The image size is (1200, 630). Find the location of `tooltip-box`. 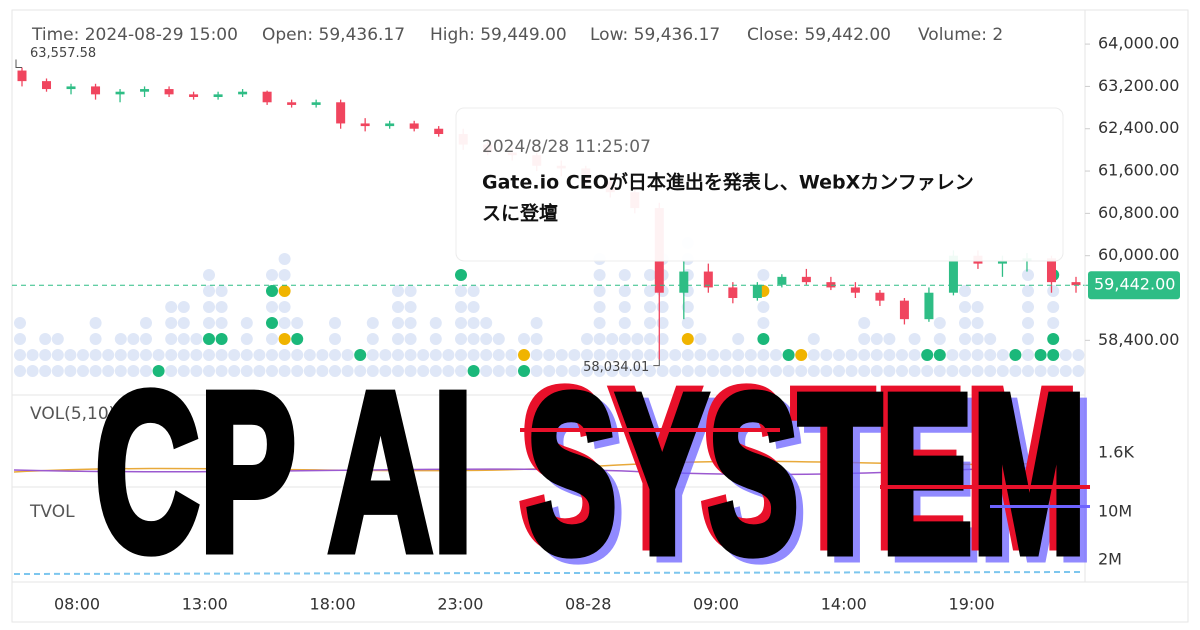

tooltip-box is located at coordinates (759, 184).